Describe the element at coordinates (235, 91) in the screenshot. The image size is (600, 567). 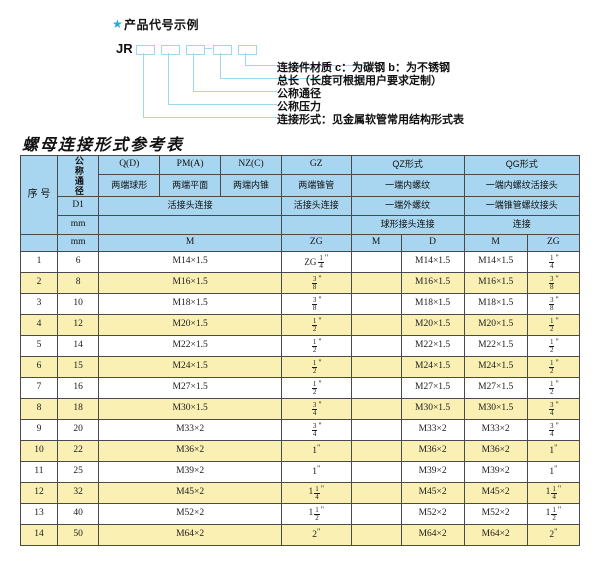
I see `leader-line-3-h` at that location.